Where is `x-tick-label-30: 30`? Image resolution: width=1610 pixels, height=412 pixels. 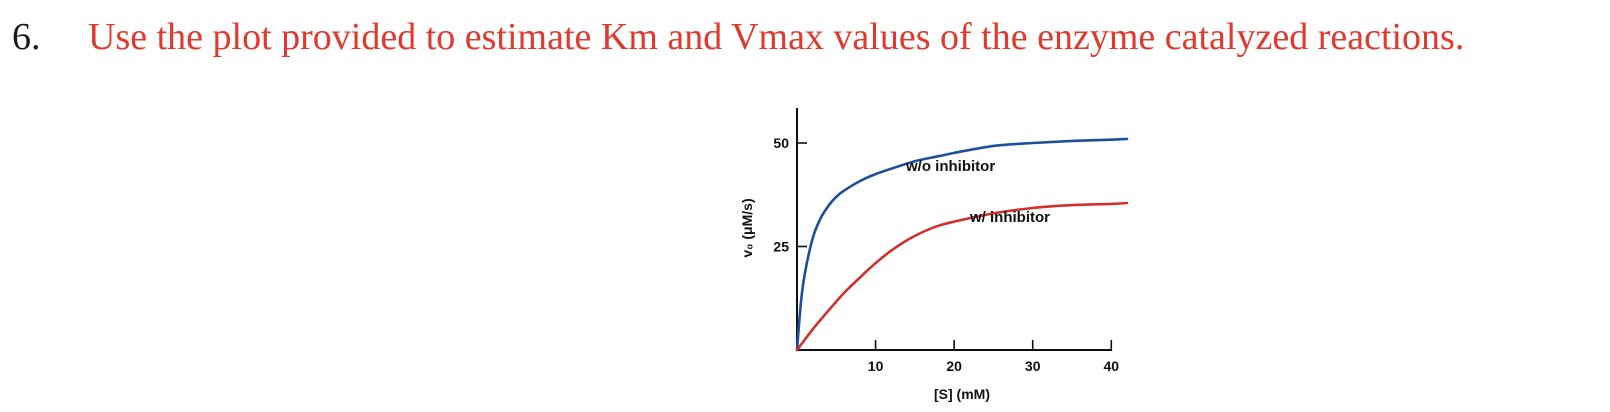
x-tick-label-30: 30 is located at coordinates (1033, 366).